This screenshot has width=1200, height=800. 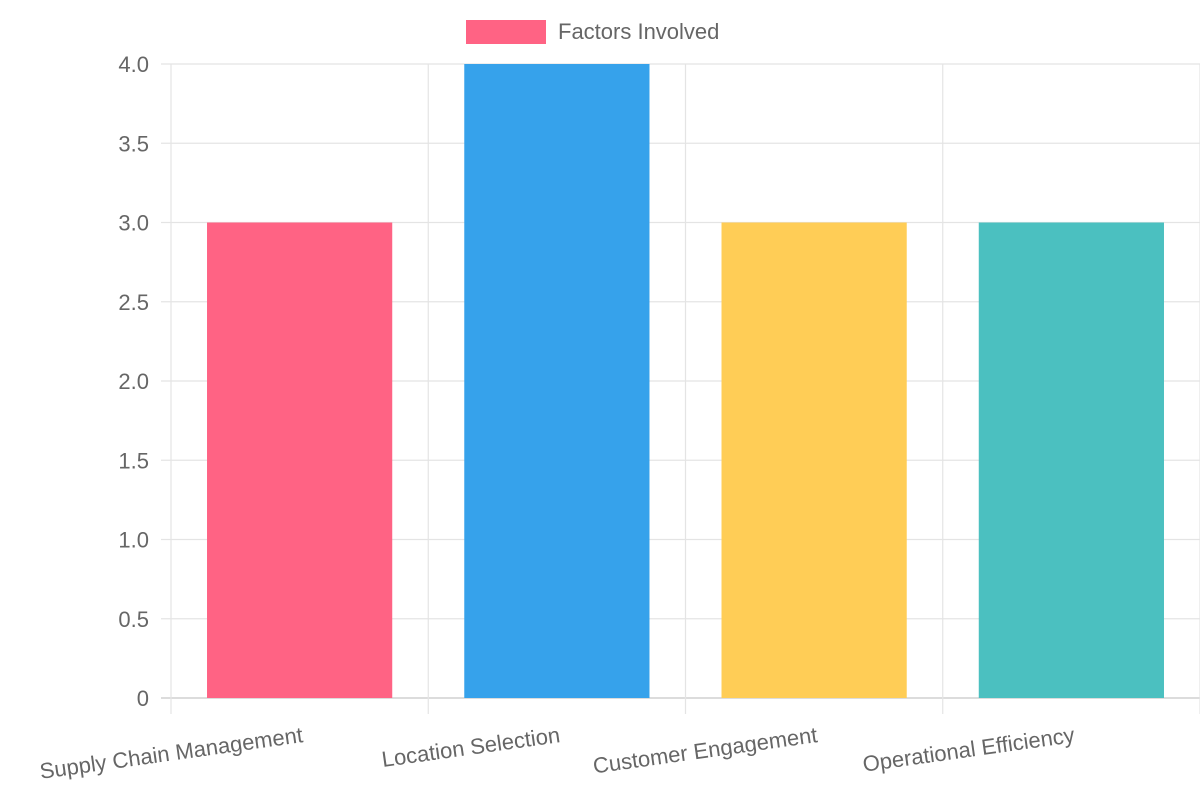 What do you see at coordinates (133, 223) in the screenshot?
I see `y-tick-label: 3.0` at bounding box center [133, 223].